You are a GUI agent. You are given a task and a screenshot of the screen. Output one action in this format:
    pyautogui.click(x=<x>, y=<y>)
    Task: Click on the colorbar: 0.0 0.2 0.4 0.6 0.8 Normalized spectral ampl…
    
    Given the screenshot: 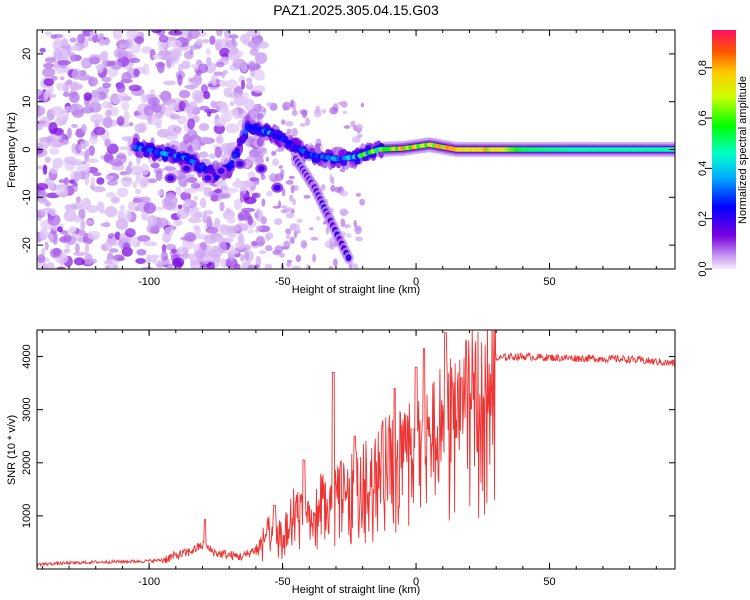 What is the action you would take?
    pyautogui.click(x=723, y=153)
    